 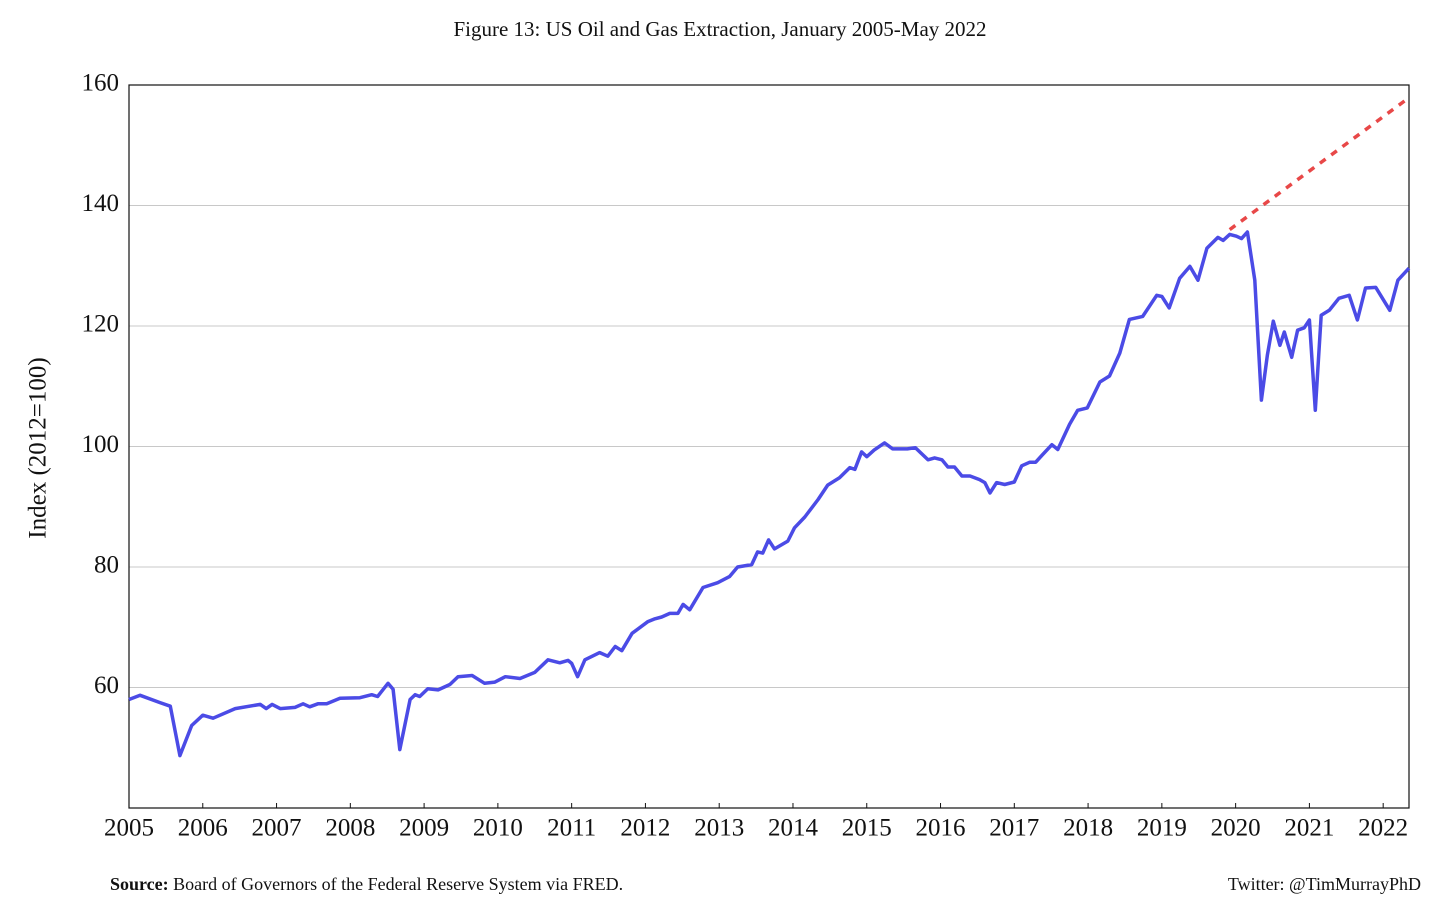 What do you see at coordinates (203, 828) in the screenshot?
I see `x-tick-label: 2006` at bounding box center [203, 828].